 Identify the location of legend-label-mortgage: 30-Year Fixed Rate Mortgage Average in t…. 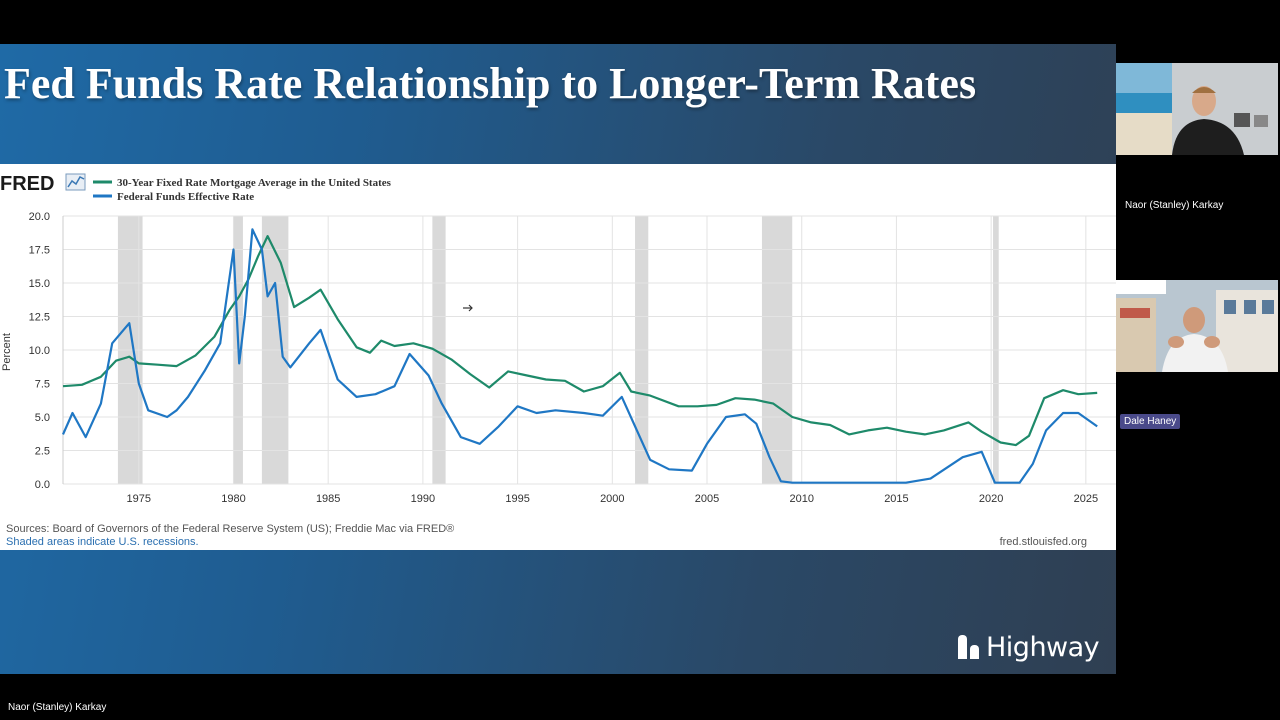
(254, 183).